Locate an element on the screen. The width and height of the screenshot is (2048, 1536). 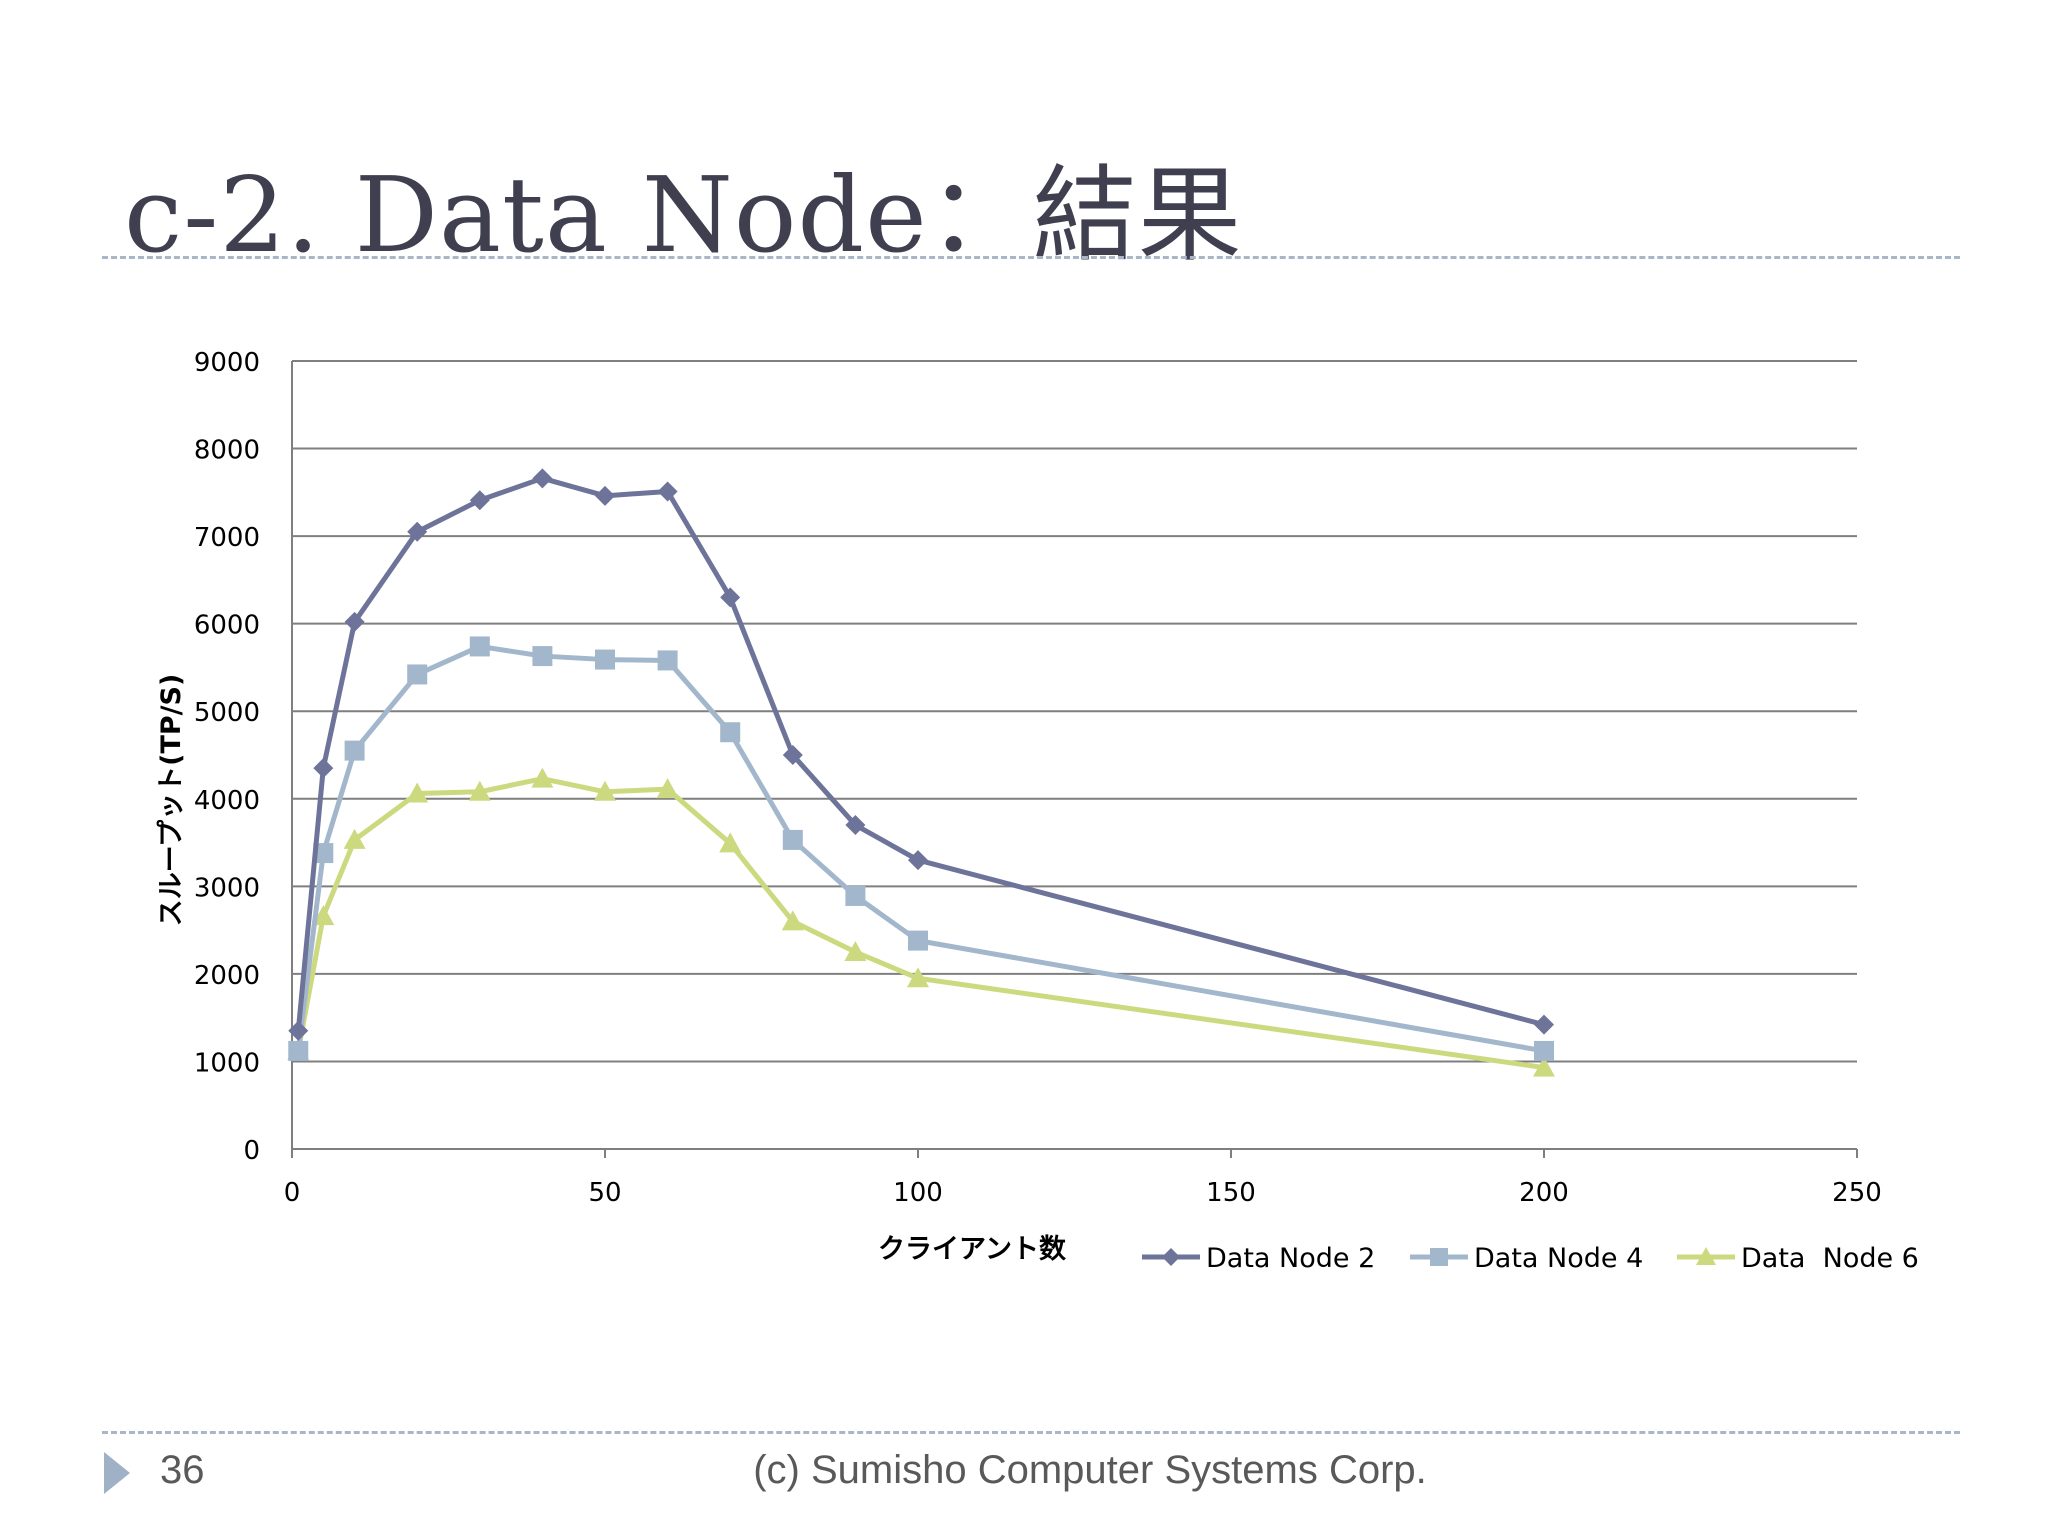
y-tick-labels: 0 1000 2000 3000 4000 5000 6000 7000 8000 9000 is located at coordinates (227, 757).